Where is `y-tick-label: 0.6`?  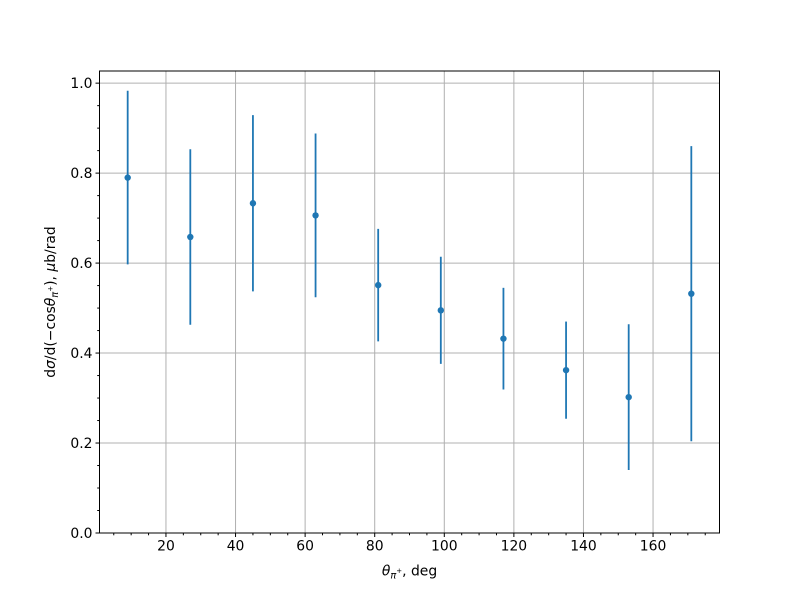 y-tick-label: 0.6 is located at coordinates (81, 264).